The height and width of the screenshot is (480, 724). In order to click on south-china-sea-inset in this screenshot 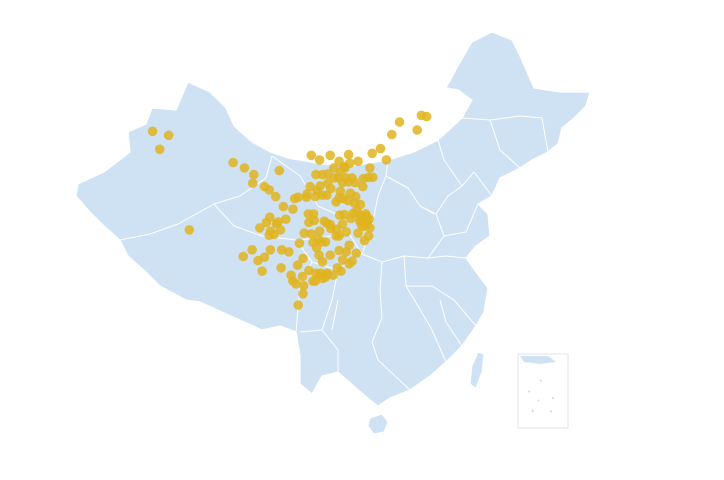, I will do `click(543, 391)`.